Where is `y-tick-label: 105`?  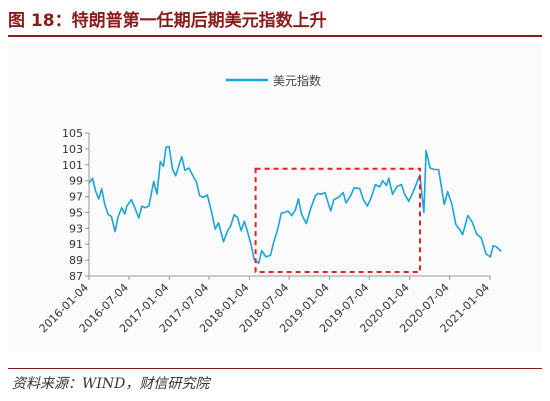
y-tick-label: 105 is located at coordinates (72, 133).